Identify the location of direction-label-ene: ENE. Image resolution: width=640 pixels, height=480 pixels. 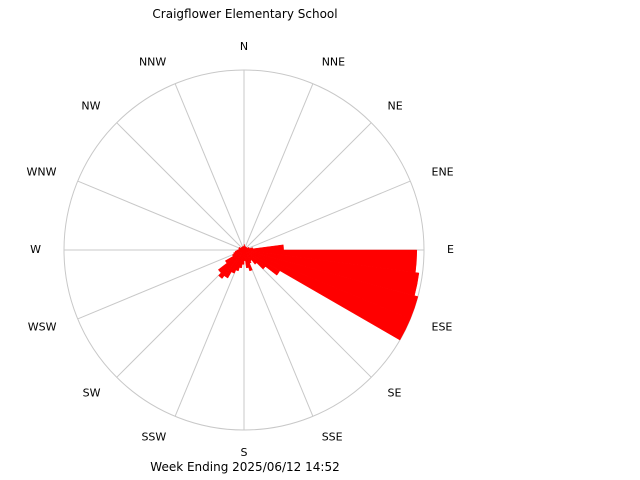
(443, 171).